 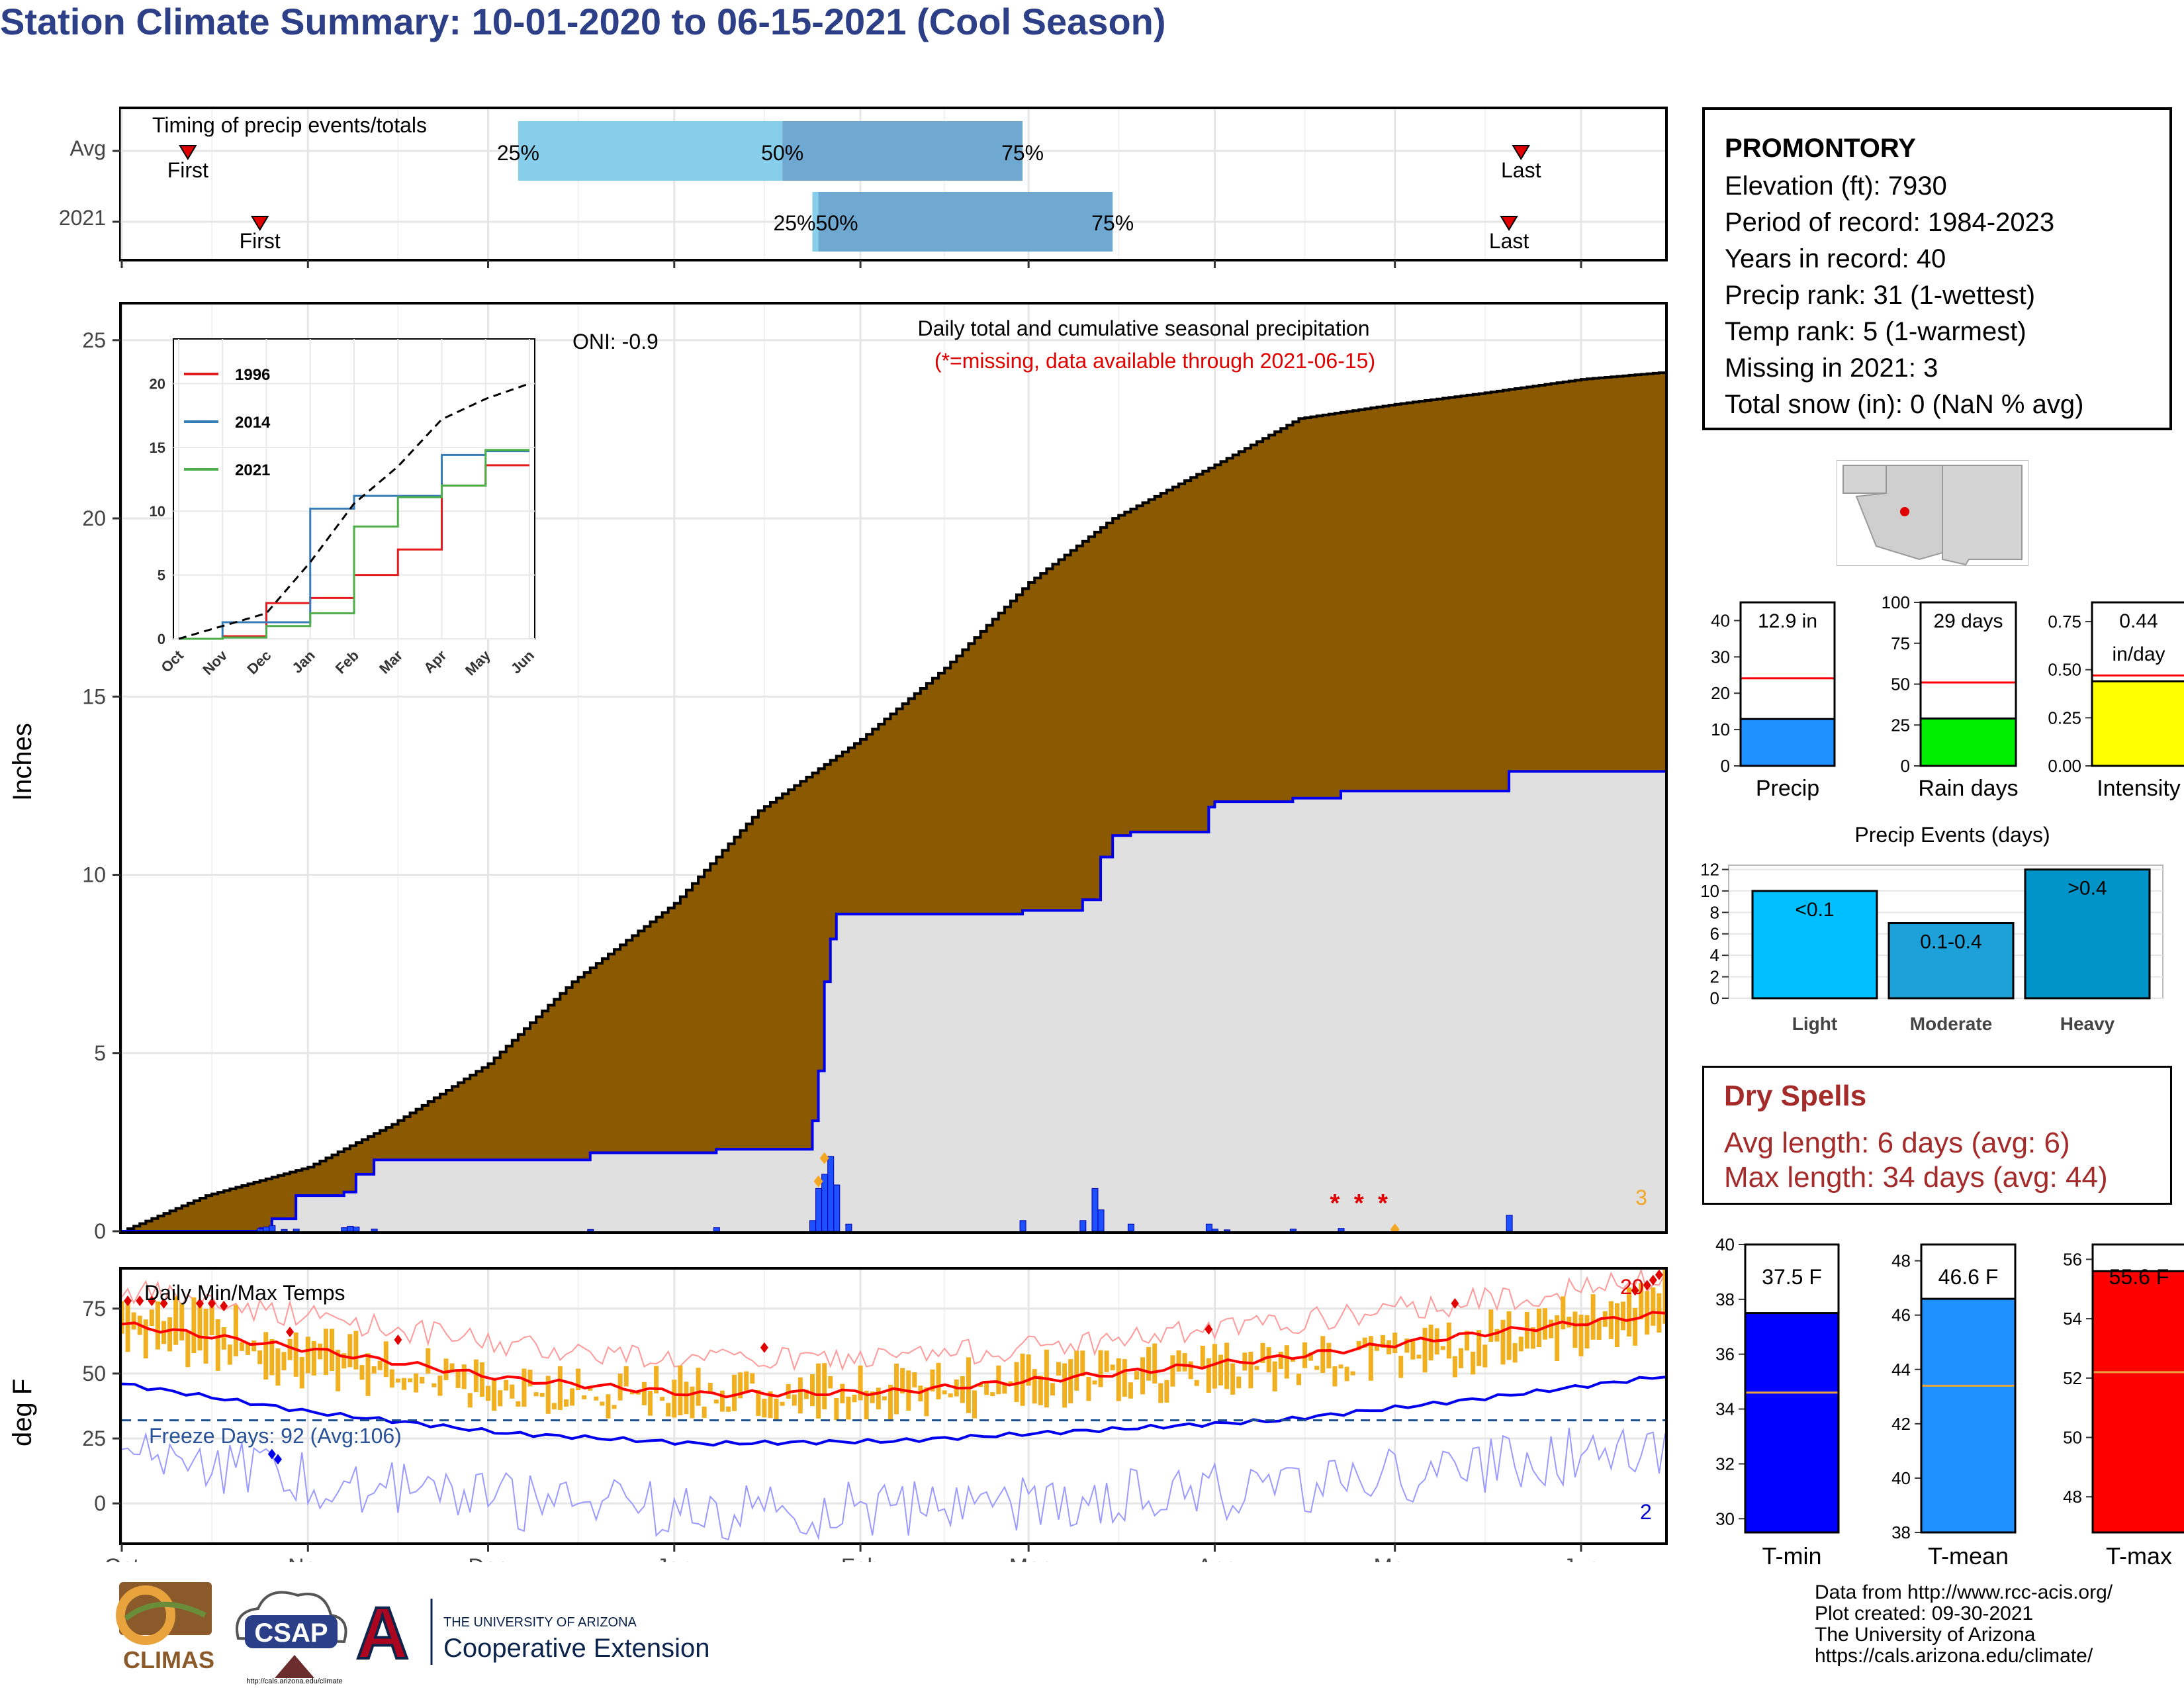 What do you see at coordinates (893, 1355) in the screenshot?
I see `avg-max-line` at bounding box center [893, 1355].